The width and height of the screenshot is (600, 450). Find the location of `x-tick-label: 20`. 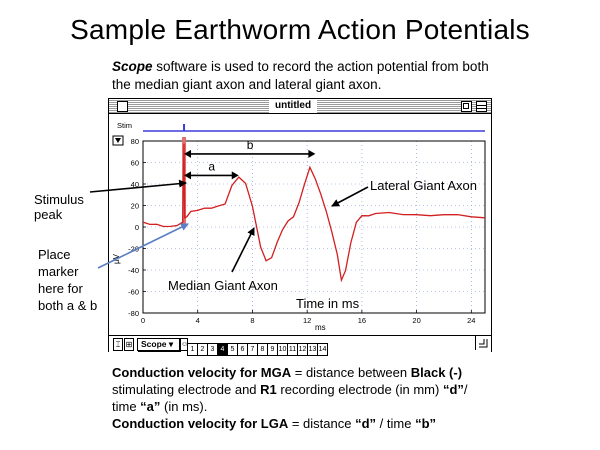

x-tick-label: 20 is located at coordinates (416, 320).